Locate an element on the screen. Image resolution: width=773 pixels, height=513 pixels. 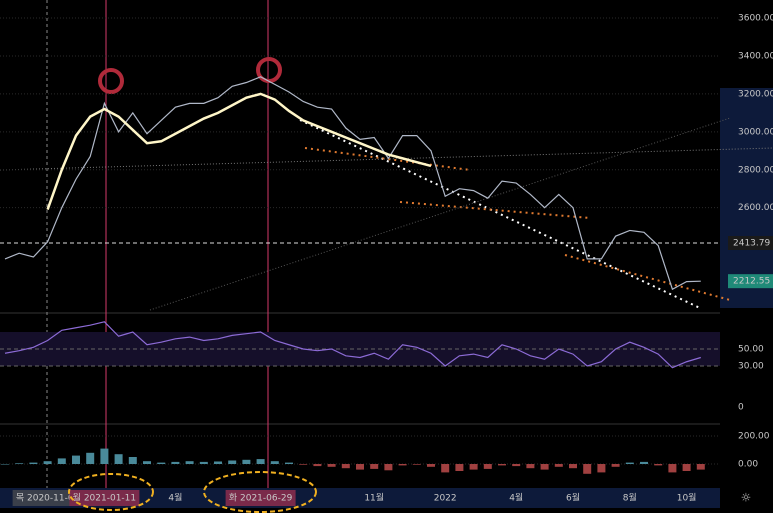
x-tick-label: 2022 is located at coordinates (445, 499).